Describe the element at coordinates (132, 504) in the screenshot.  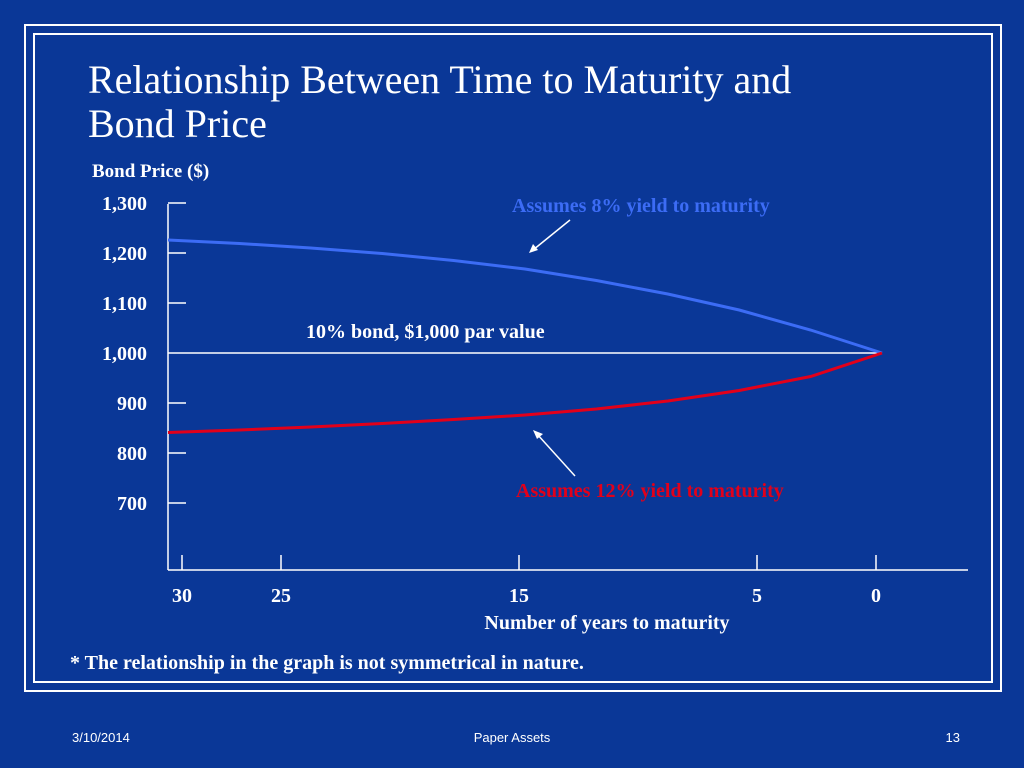
I see `y-tick-label: 700` at that location.